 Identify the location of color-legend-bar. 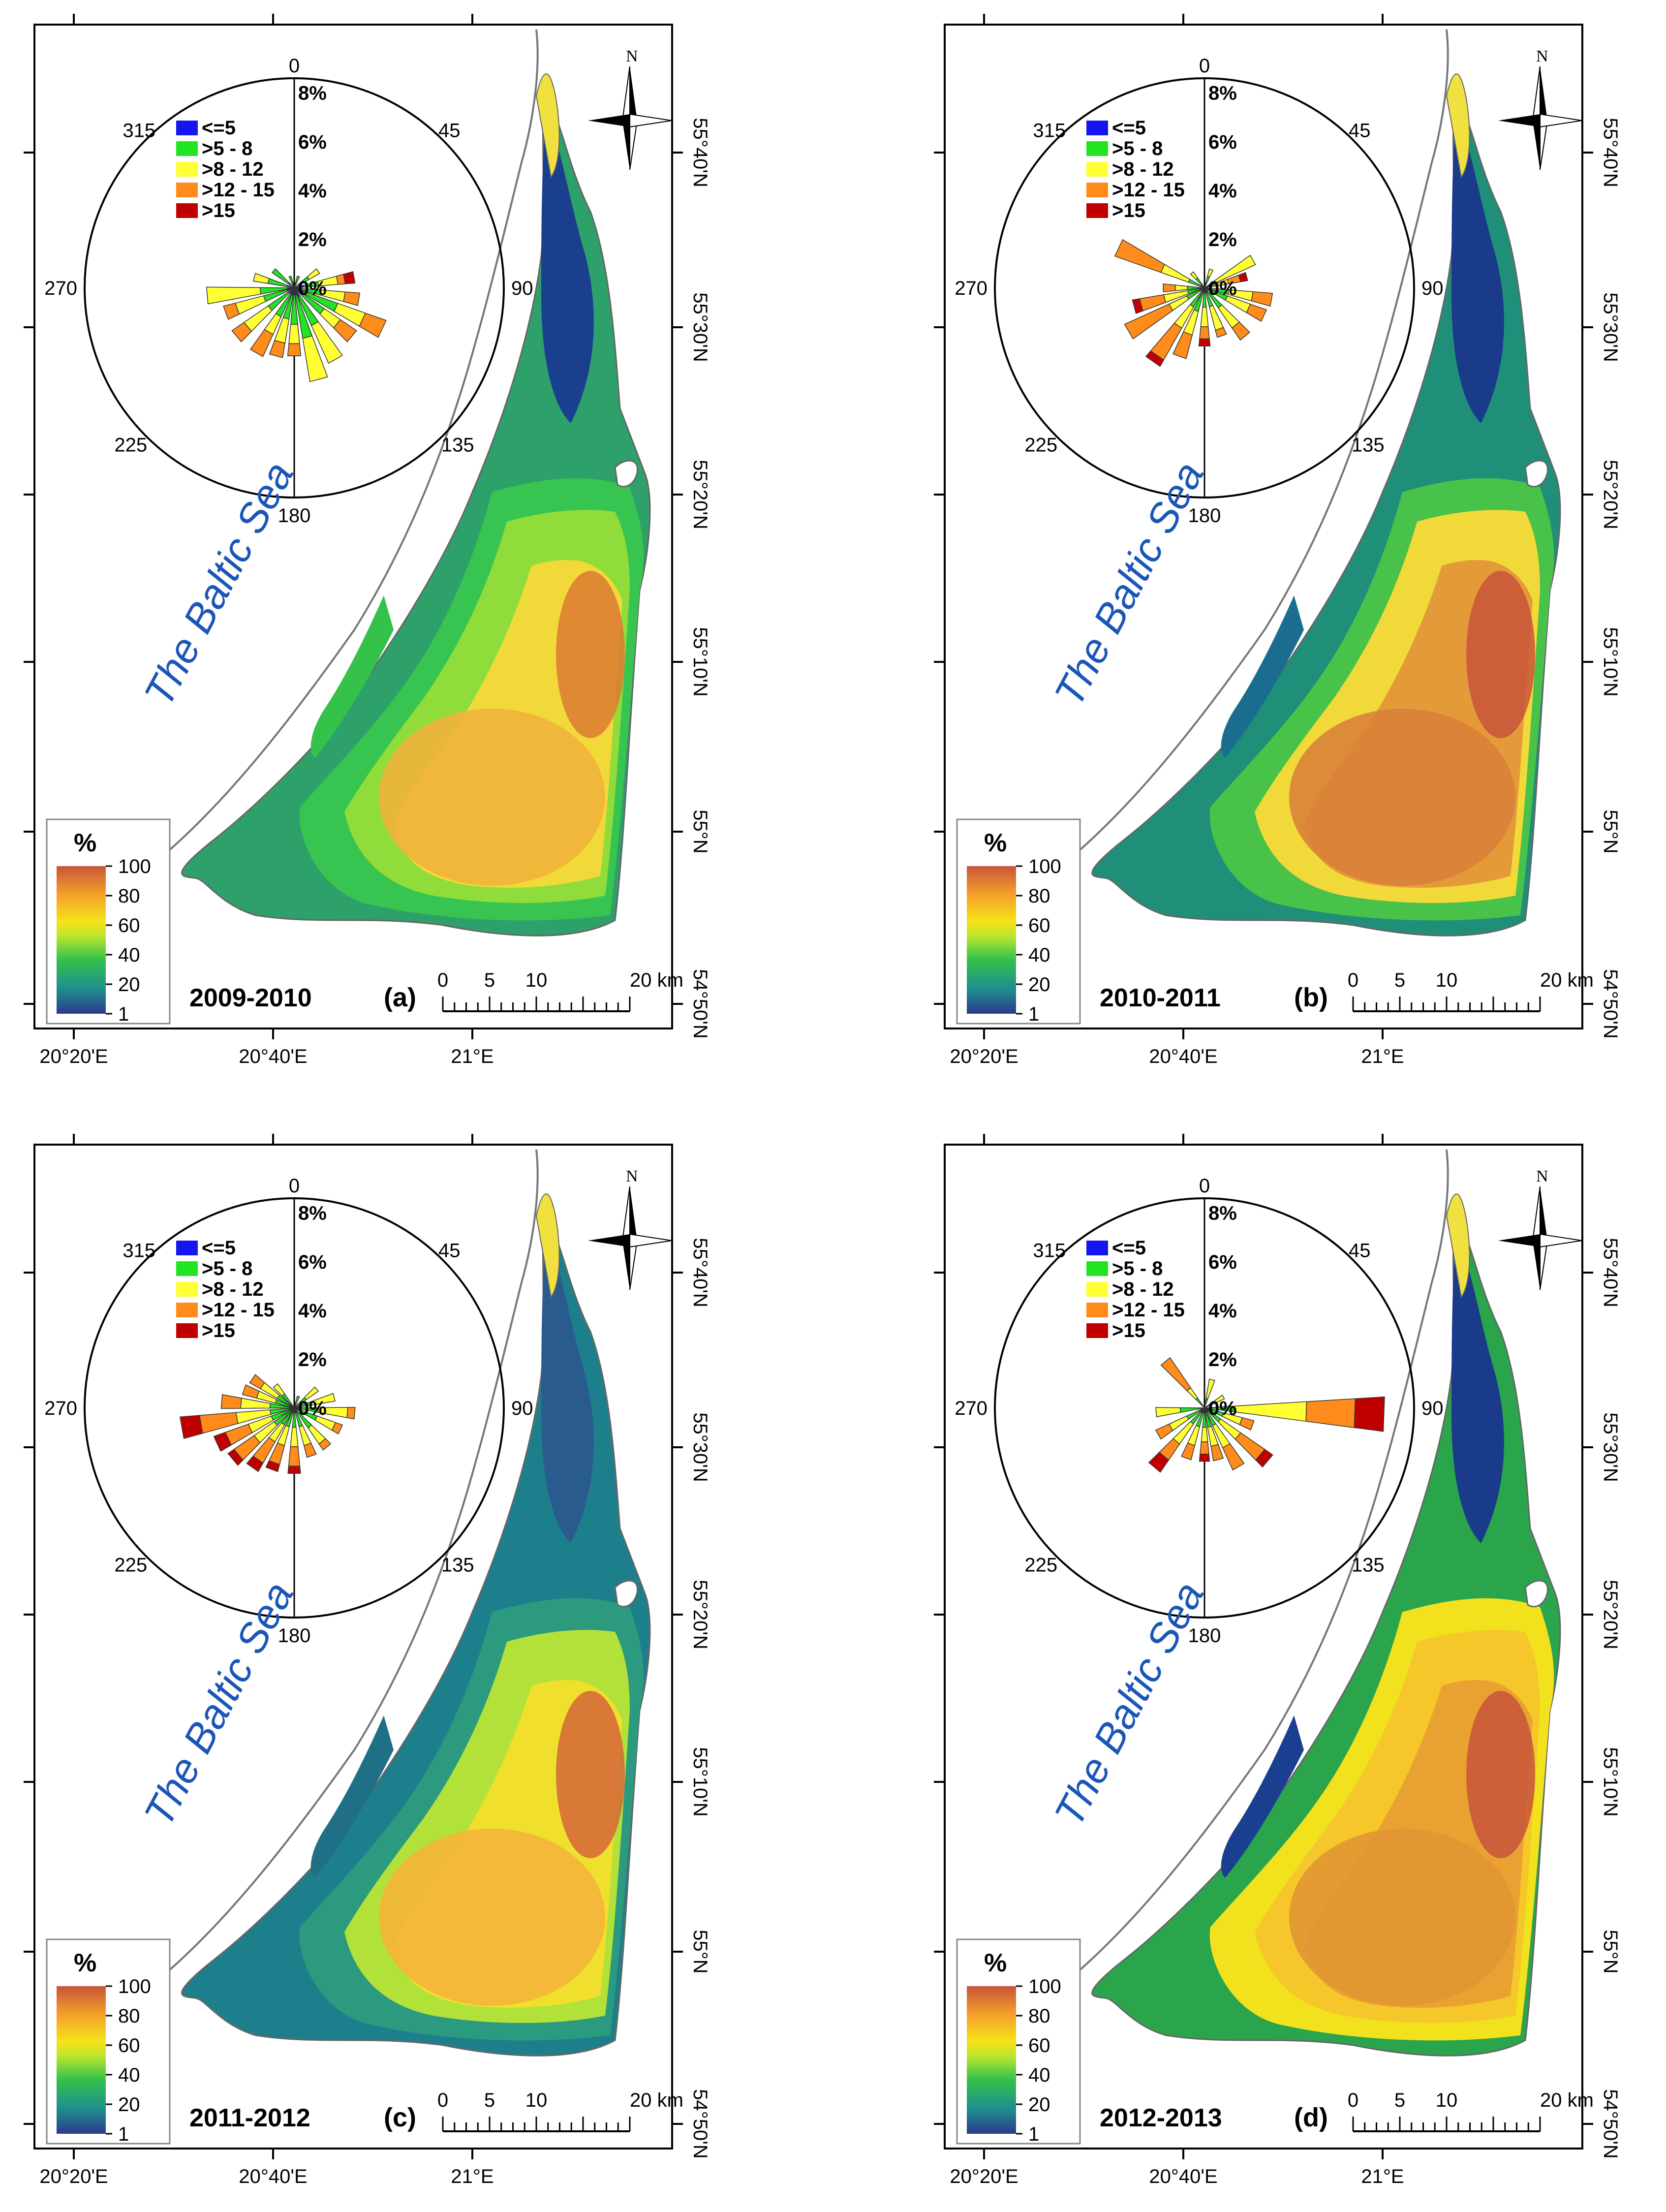
(81, 940).